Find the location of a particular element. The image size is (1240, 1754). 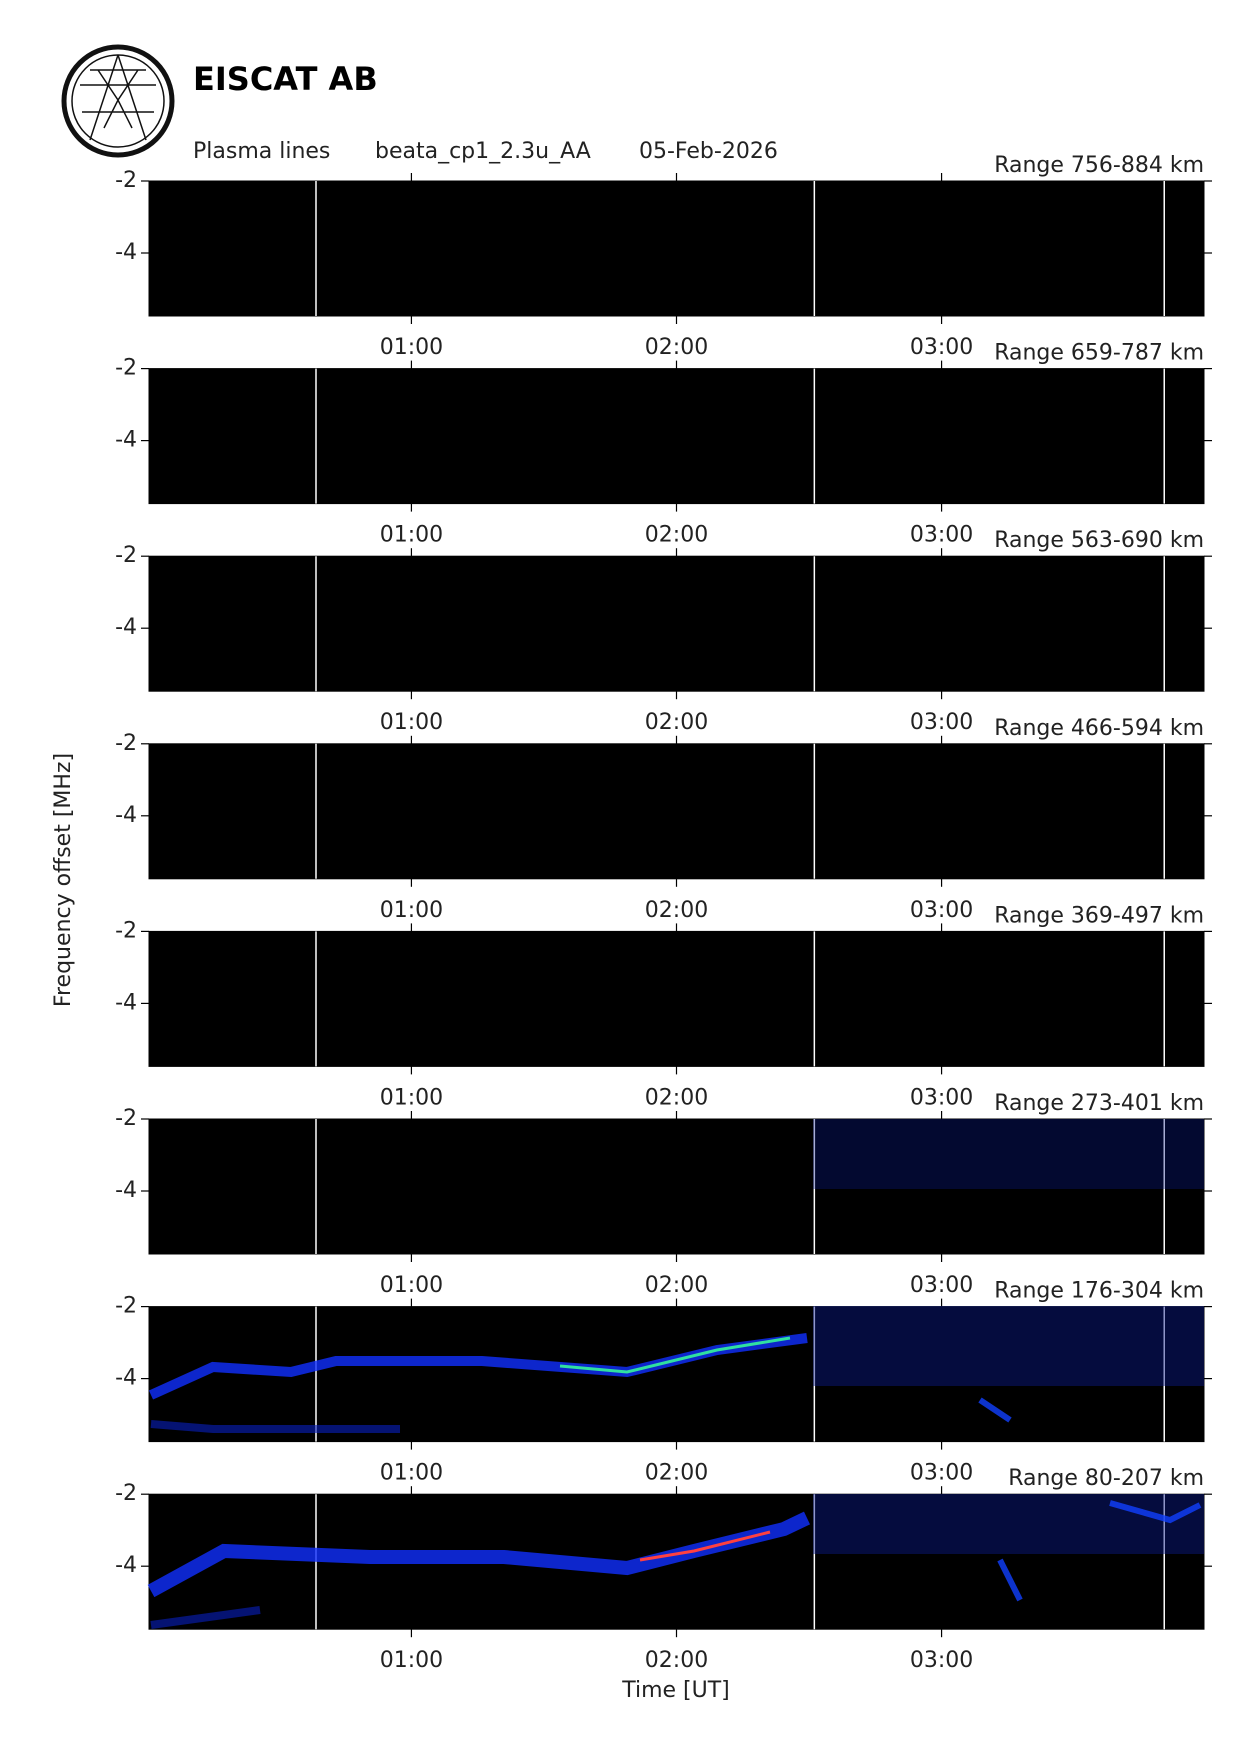

panel-title: Range 80-207 km is located at coordinates (1106, 1478).